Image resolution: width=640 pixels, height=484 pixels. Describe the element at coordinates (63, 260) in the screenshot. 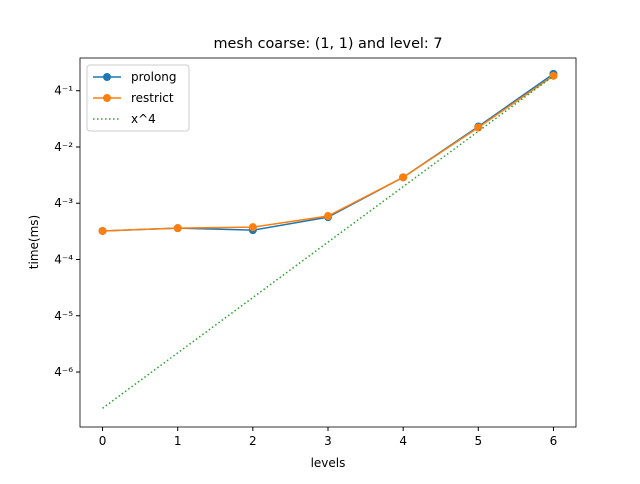

I see `y-tick-label: 4⁻⁴` at that location.